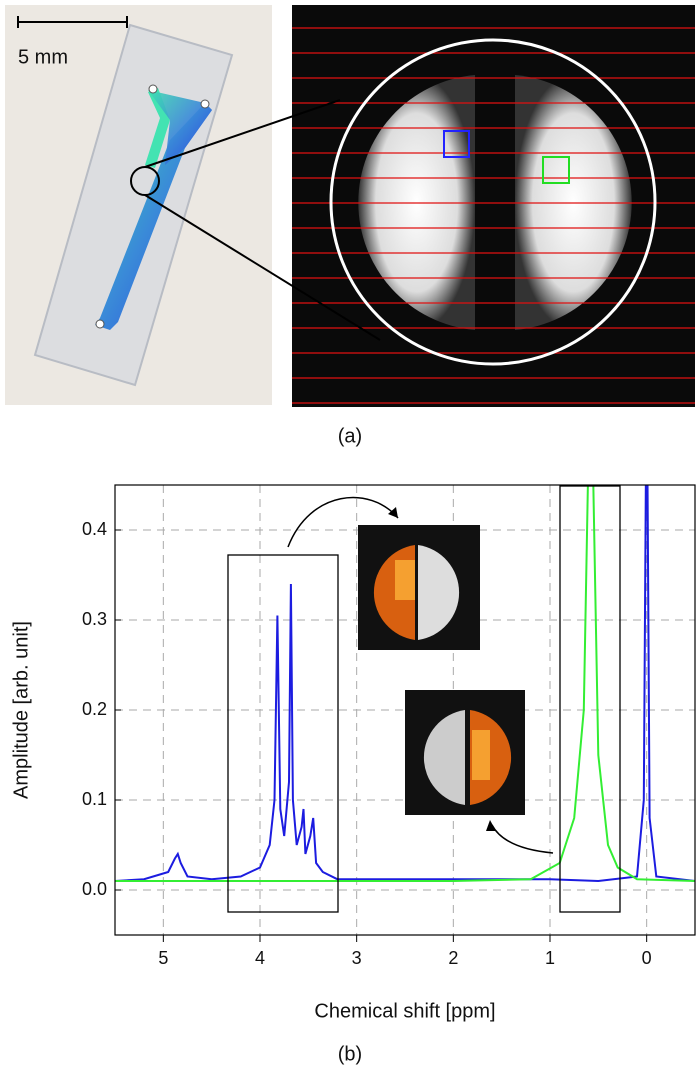 The image size is (700, 1079). I want to click on caption: (b), so click(350, 1054).